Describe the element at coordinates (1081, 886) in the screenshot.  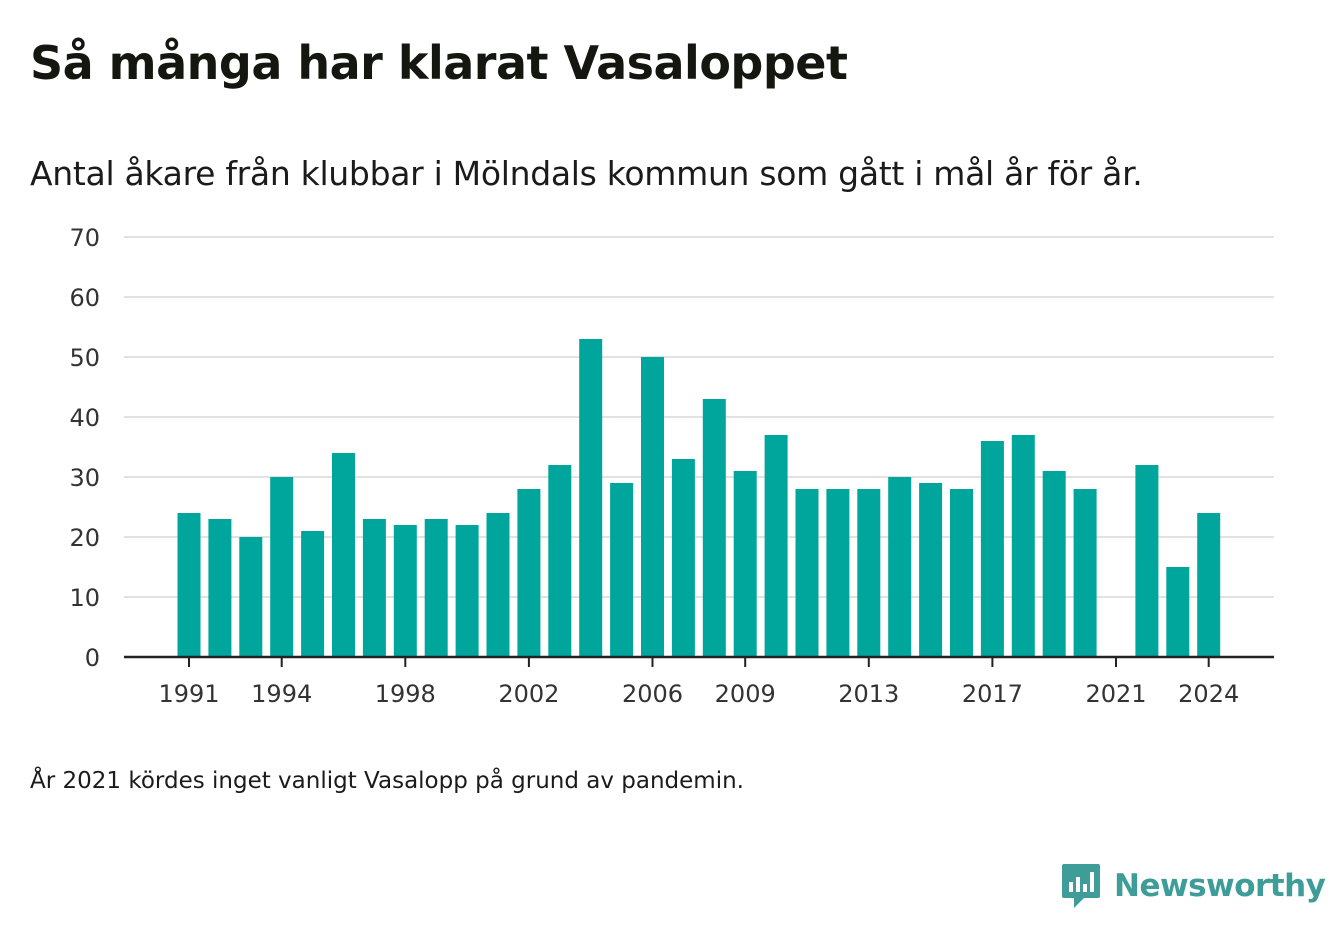
I see `newsworthy-chat-bars-icon` at that location.